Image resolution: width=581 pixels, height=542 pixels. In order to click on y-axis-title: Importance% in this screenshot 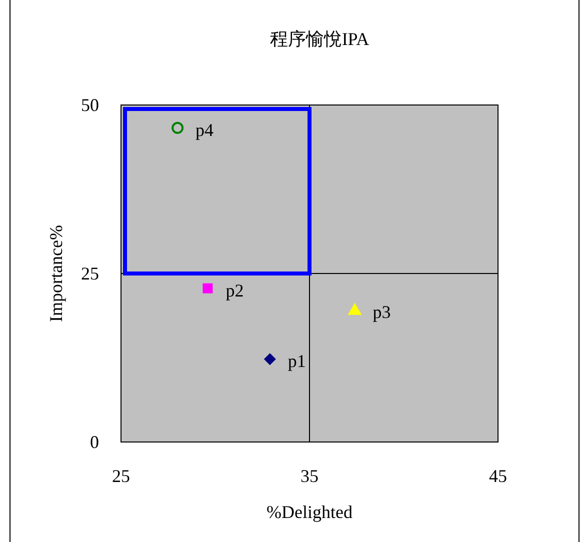, I will do `click(56, 273)`.